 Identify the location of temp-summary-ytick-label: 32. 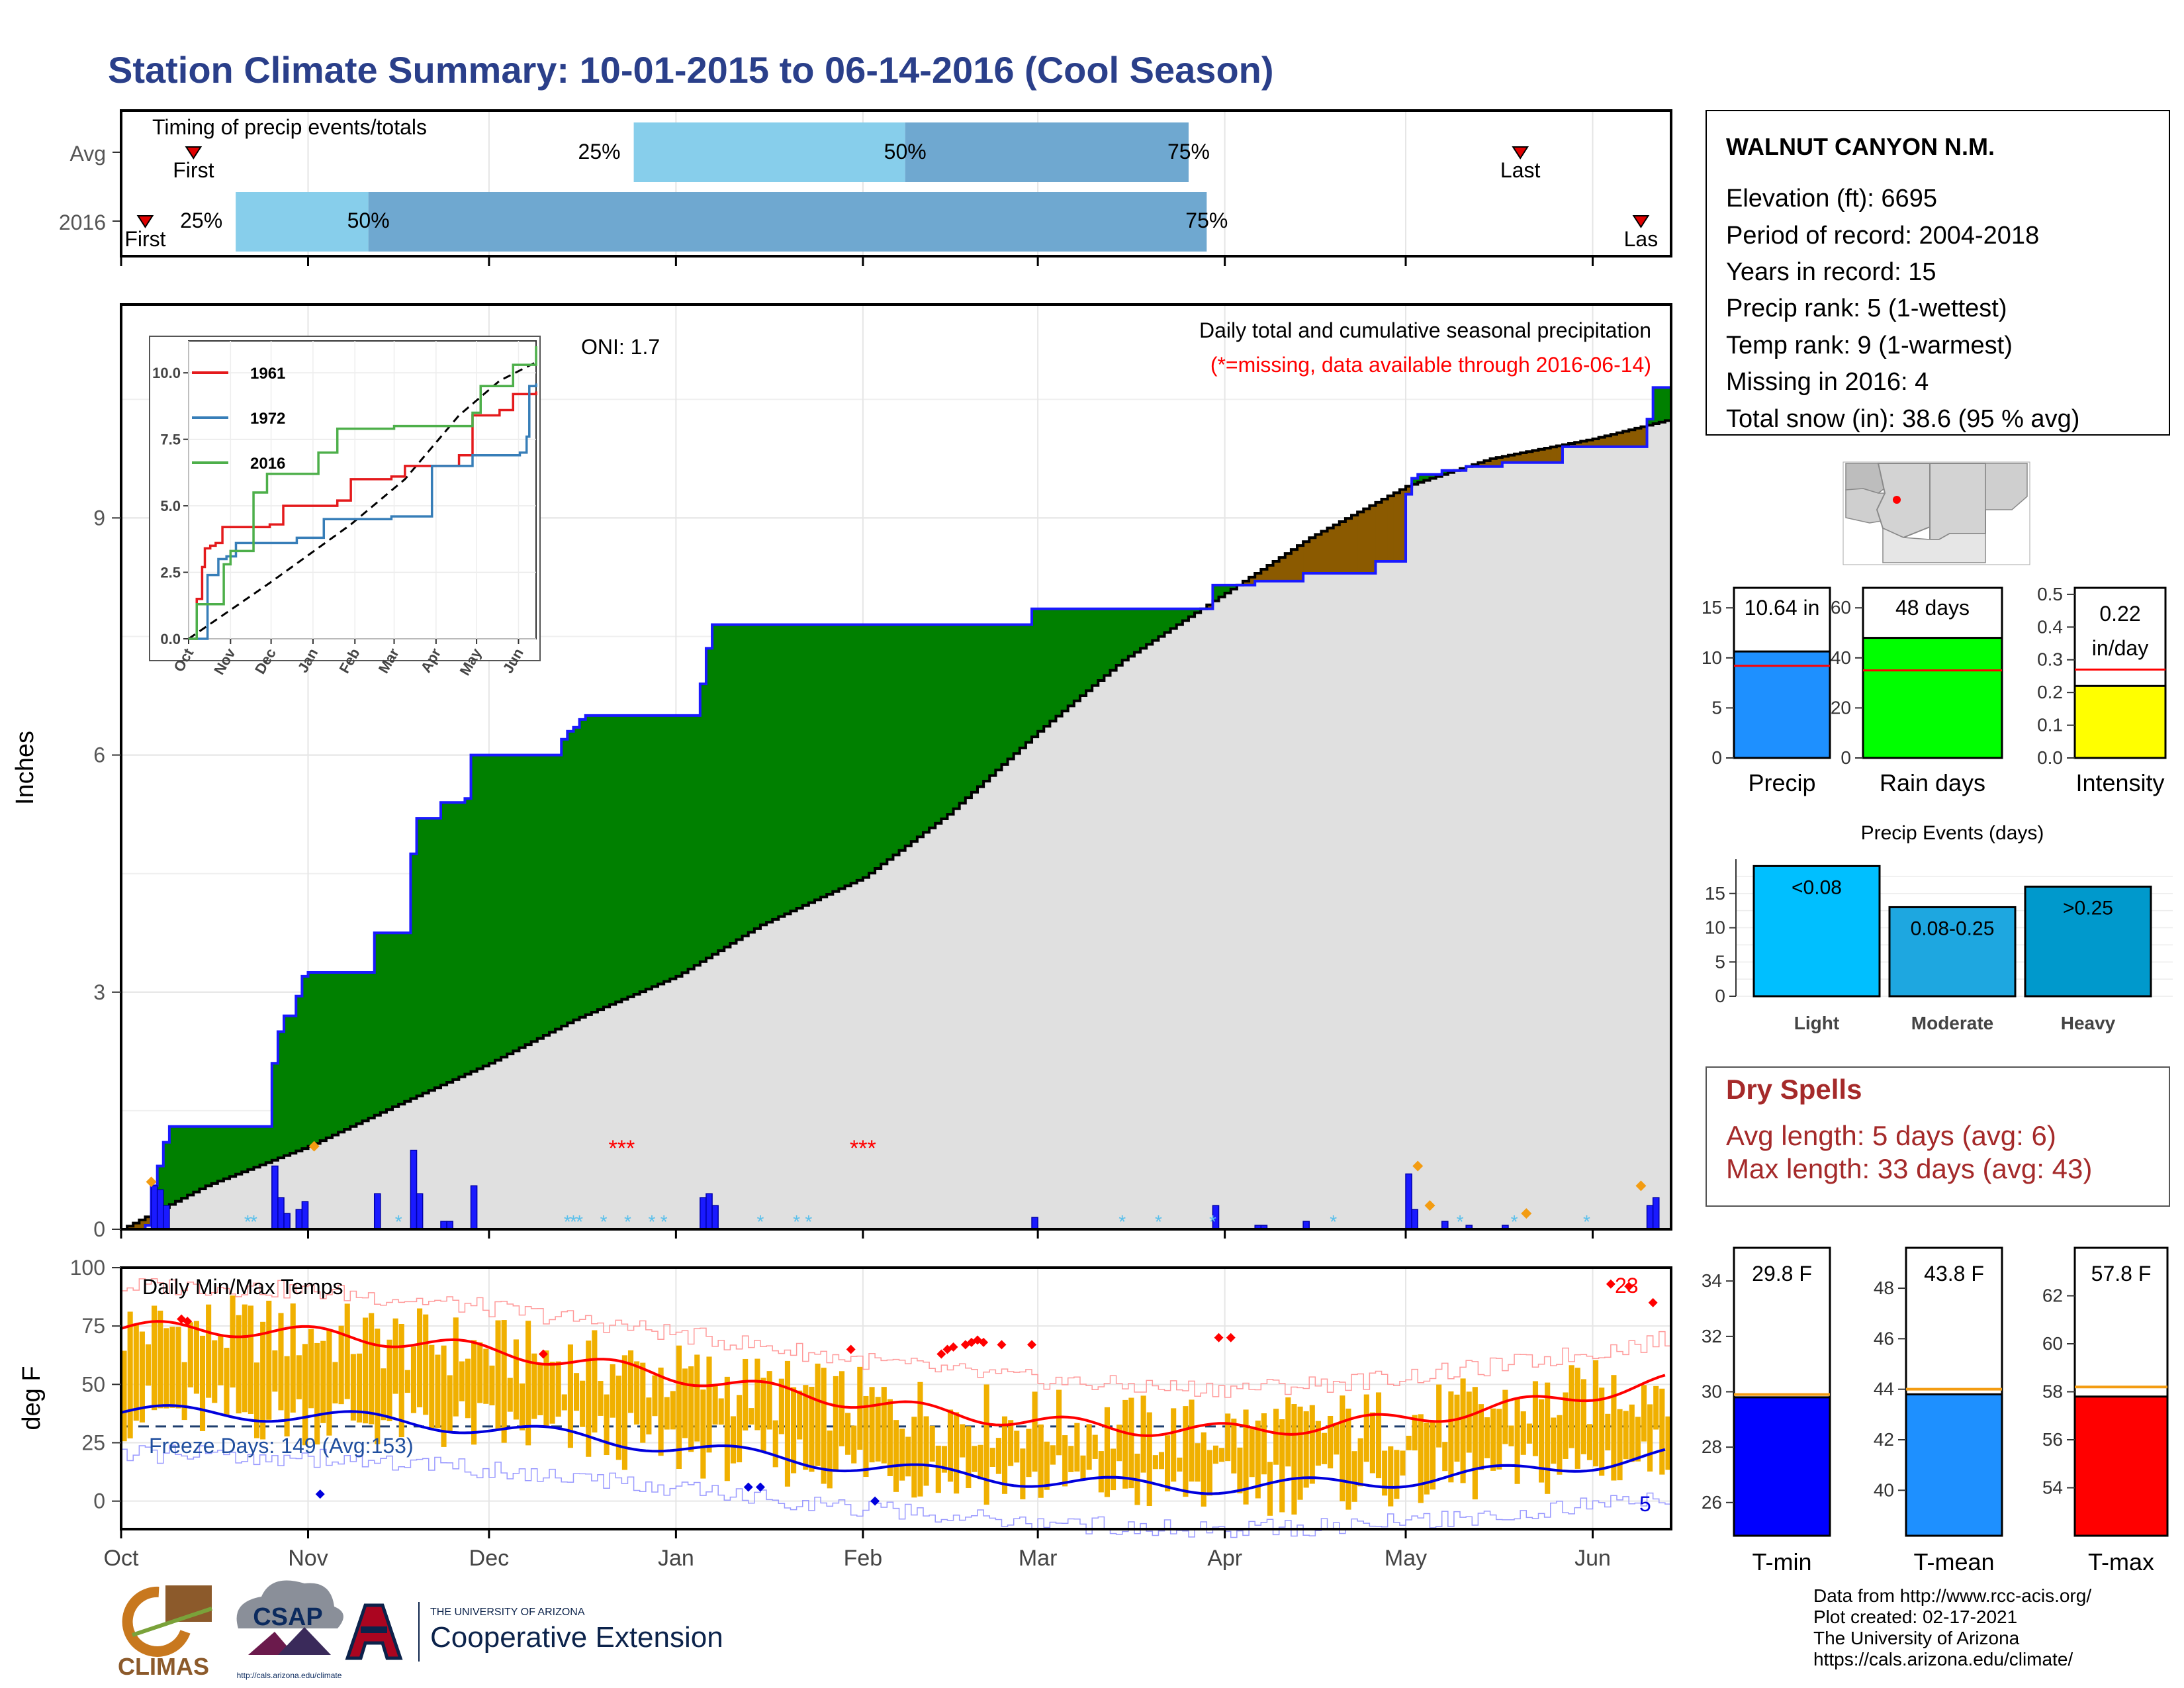
(1712, 1336).